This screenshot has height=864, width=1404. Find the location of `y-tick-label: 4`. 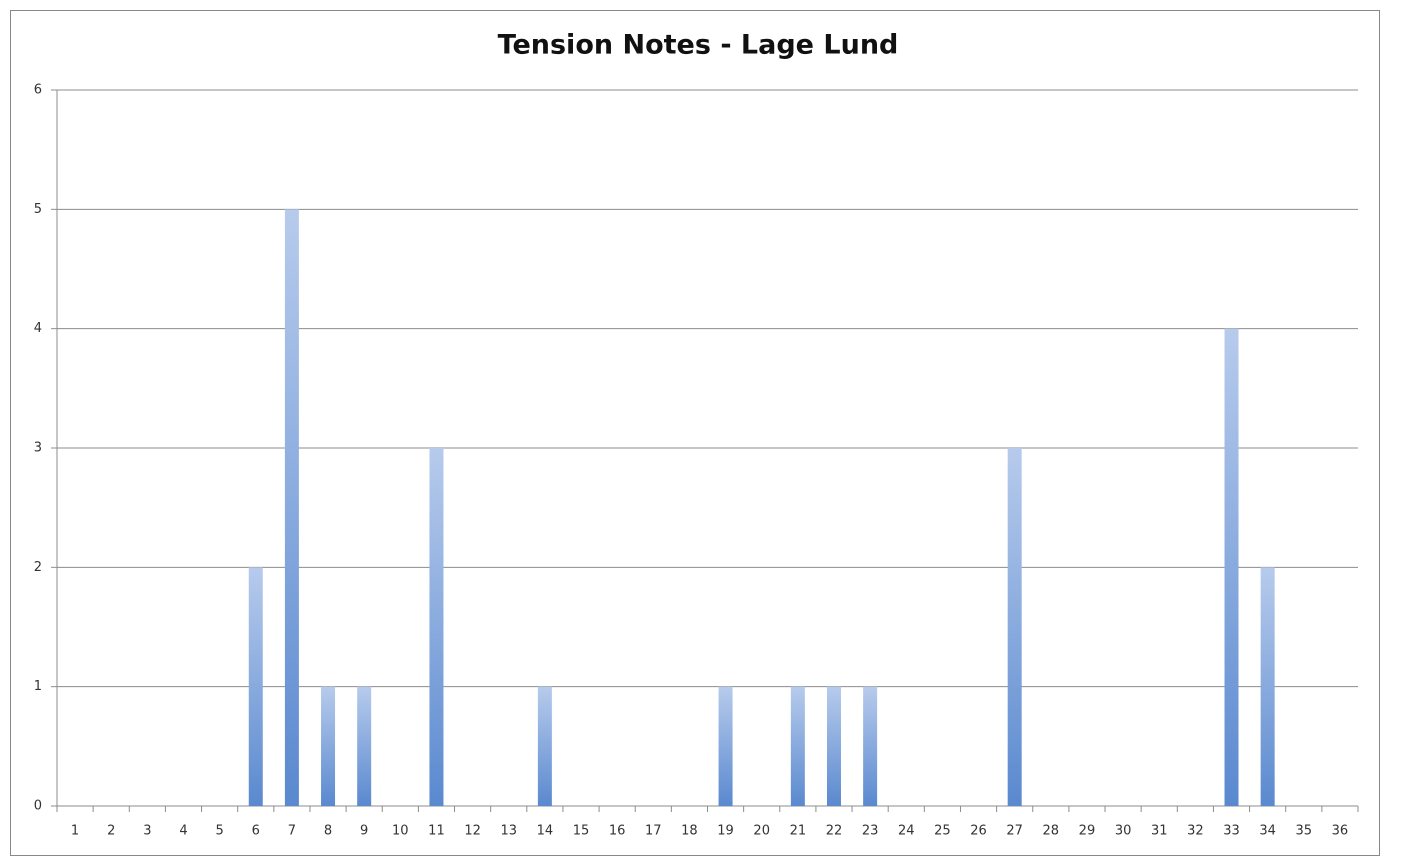

y-tick-label: 4 is located at coordinates (38, 328).